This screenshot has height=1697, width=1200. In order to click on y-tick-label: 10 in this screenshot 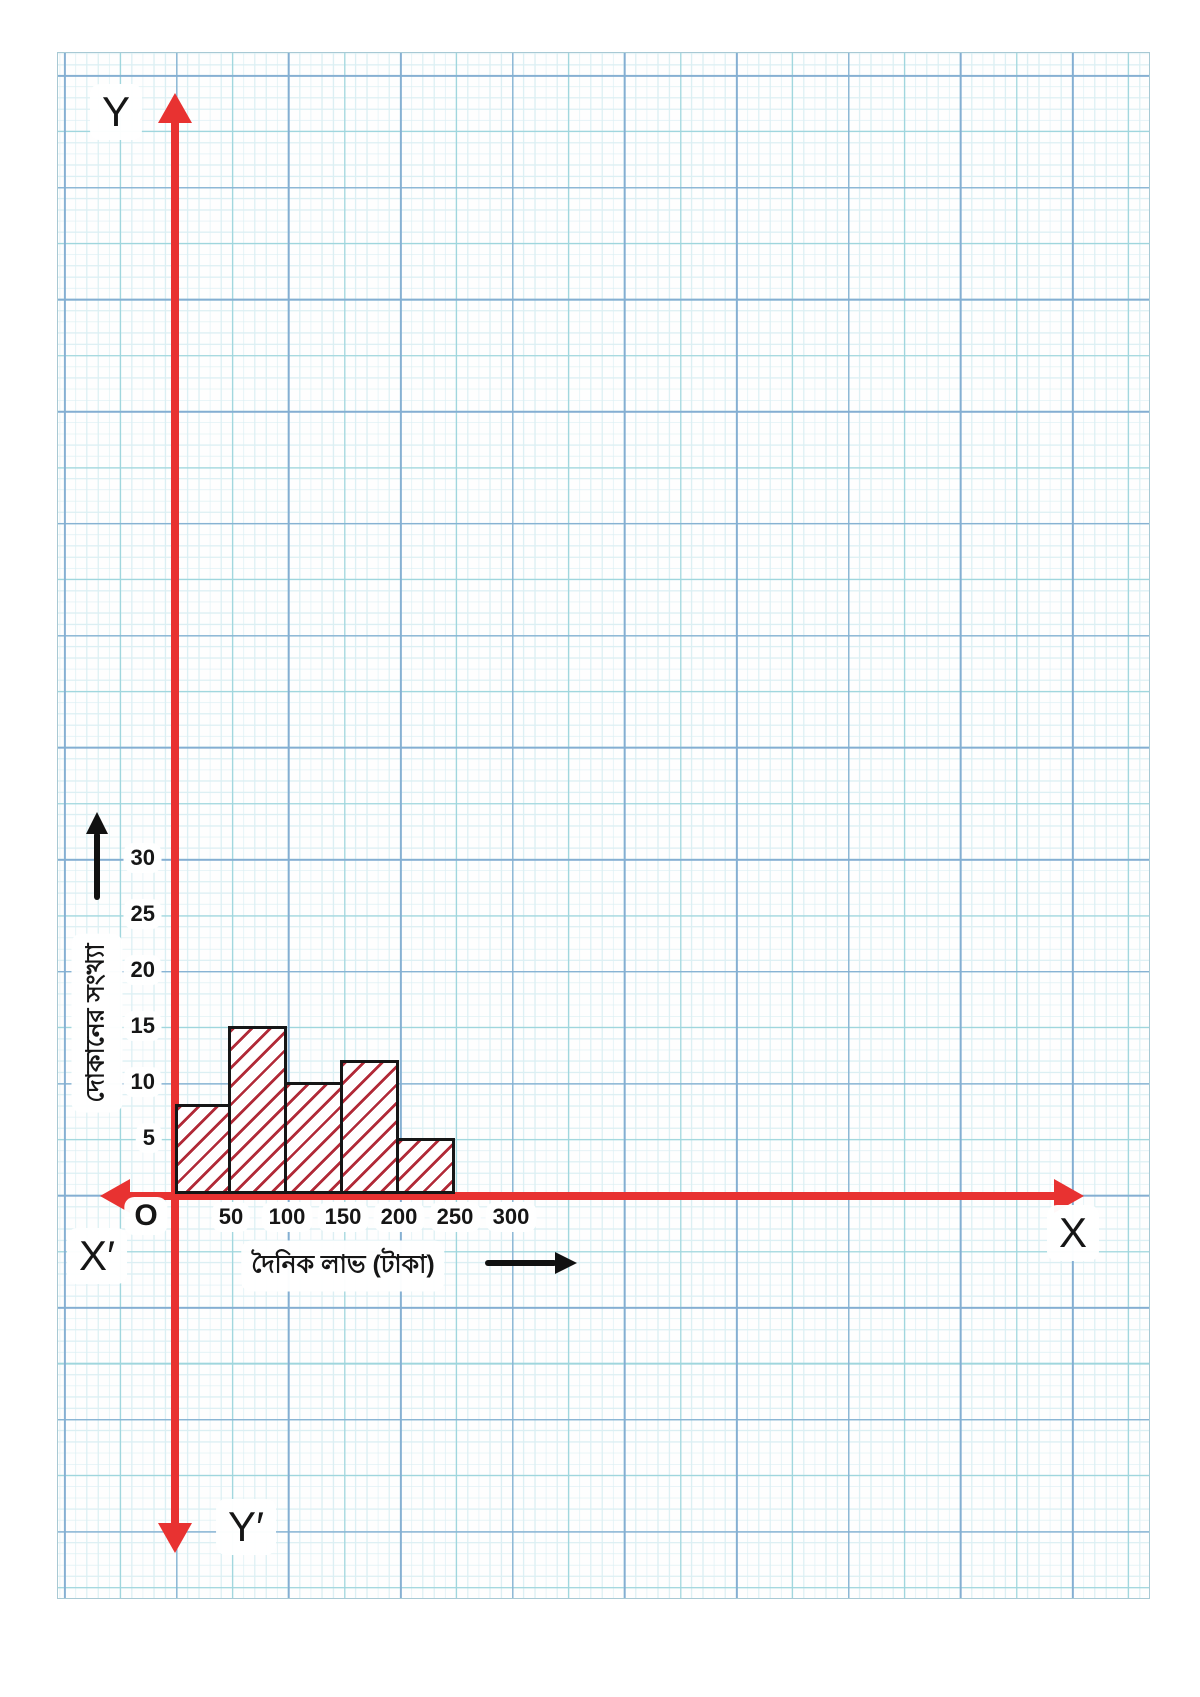, I will do `click(142, 1082)`.